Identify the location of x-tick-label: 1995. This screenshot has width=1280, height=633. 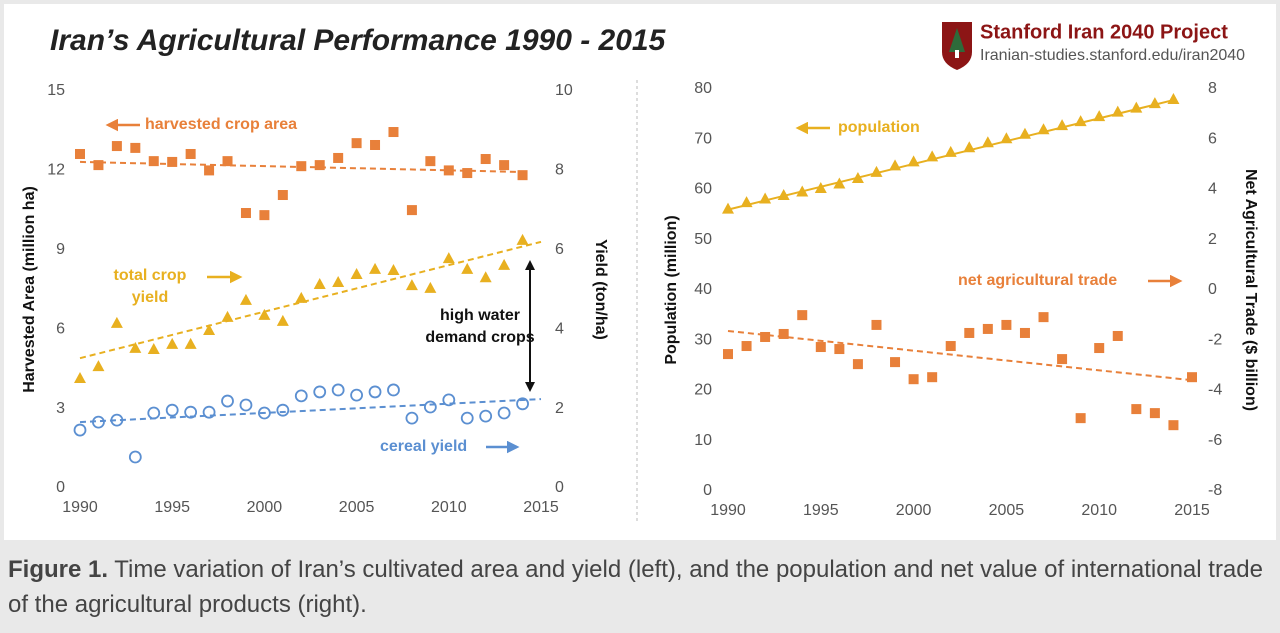
(172, 507).